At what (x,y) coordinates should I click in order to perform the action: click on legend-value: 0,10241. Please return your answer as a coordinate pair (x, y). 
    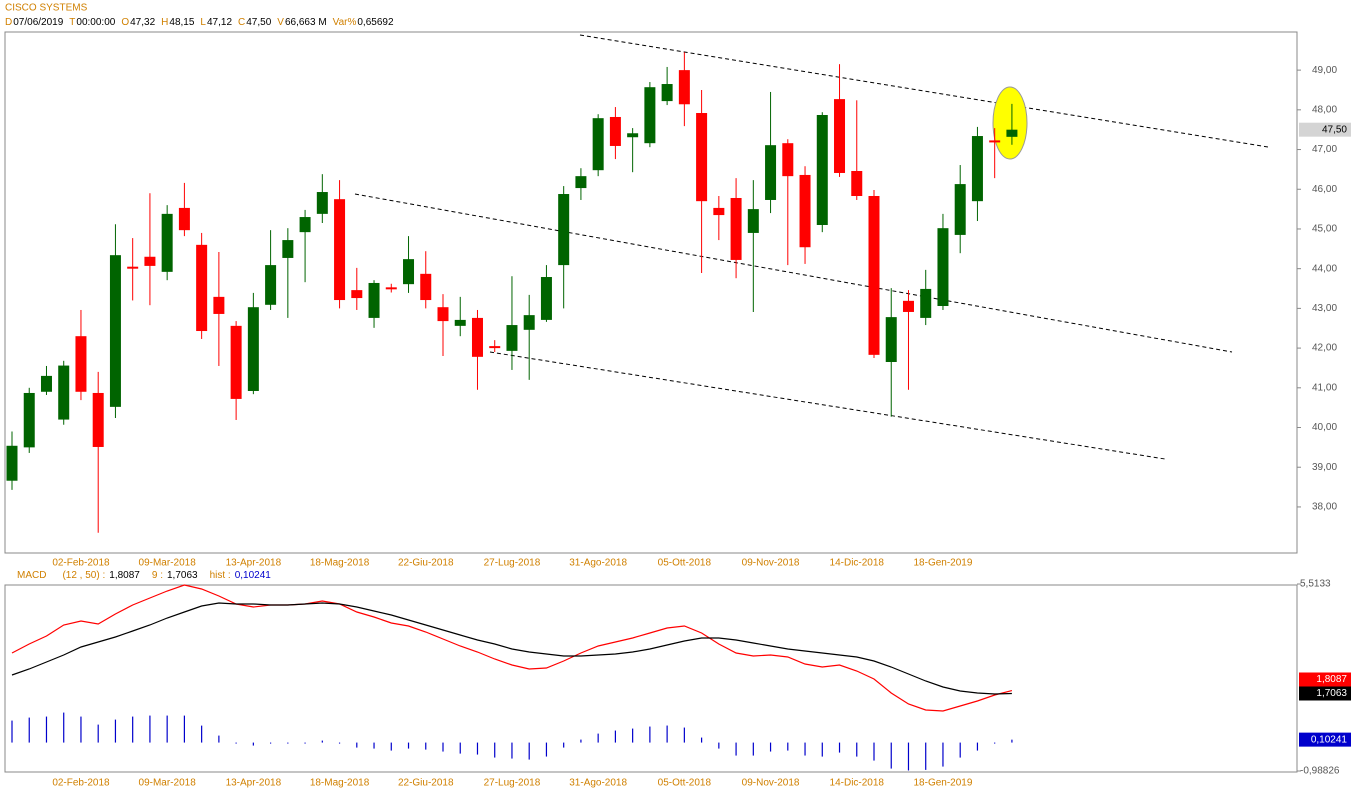
    Looking at the image, I should click on (253, 575).